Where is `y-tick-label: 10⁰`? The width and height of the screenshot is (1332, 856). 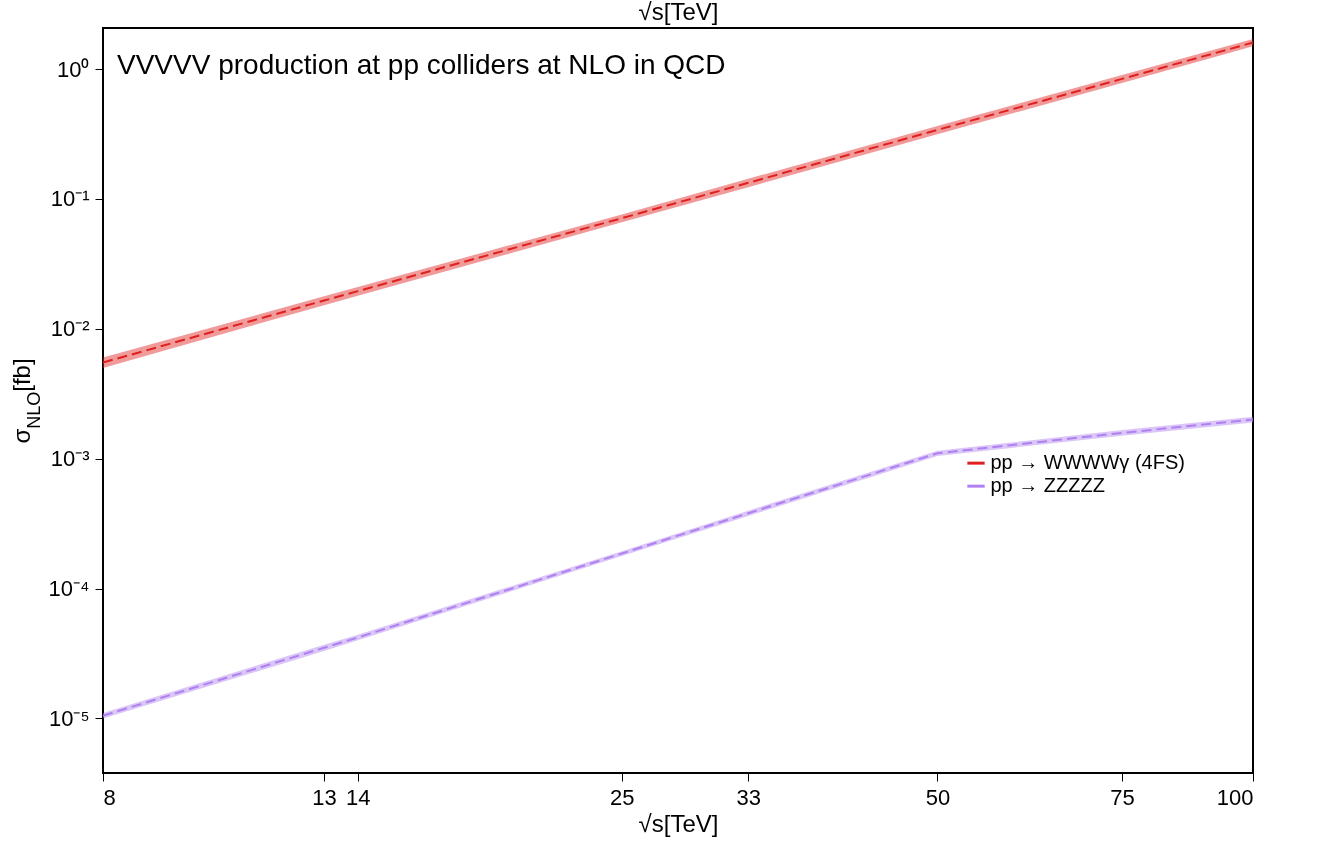 y-tick-label: 10⁰ is located at coordinates (73, 69).